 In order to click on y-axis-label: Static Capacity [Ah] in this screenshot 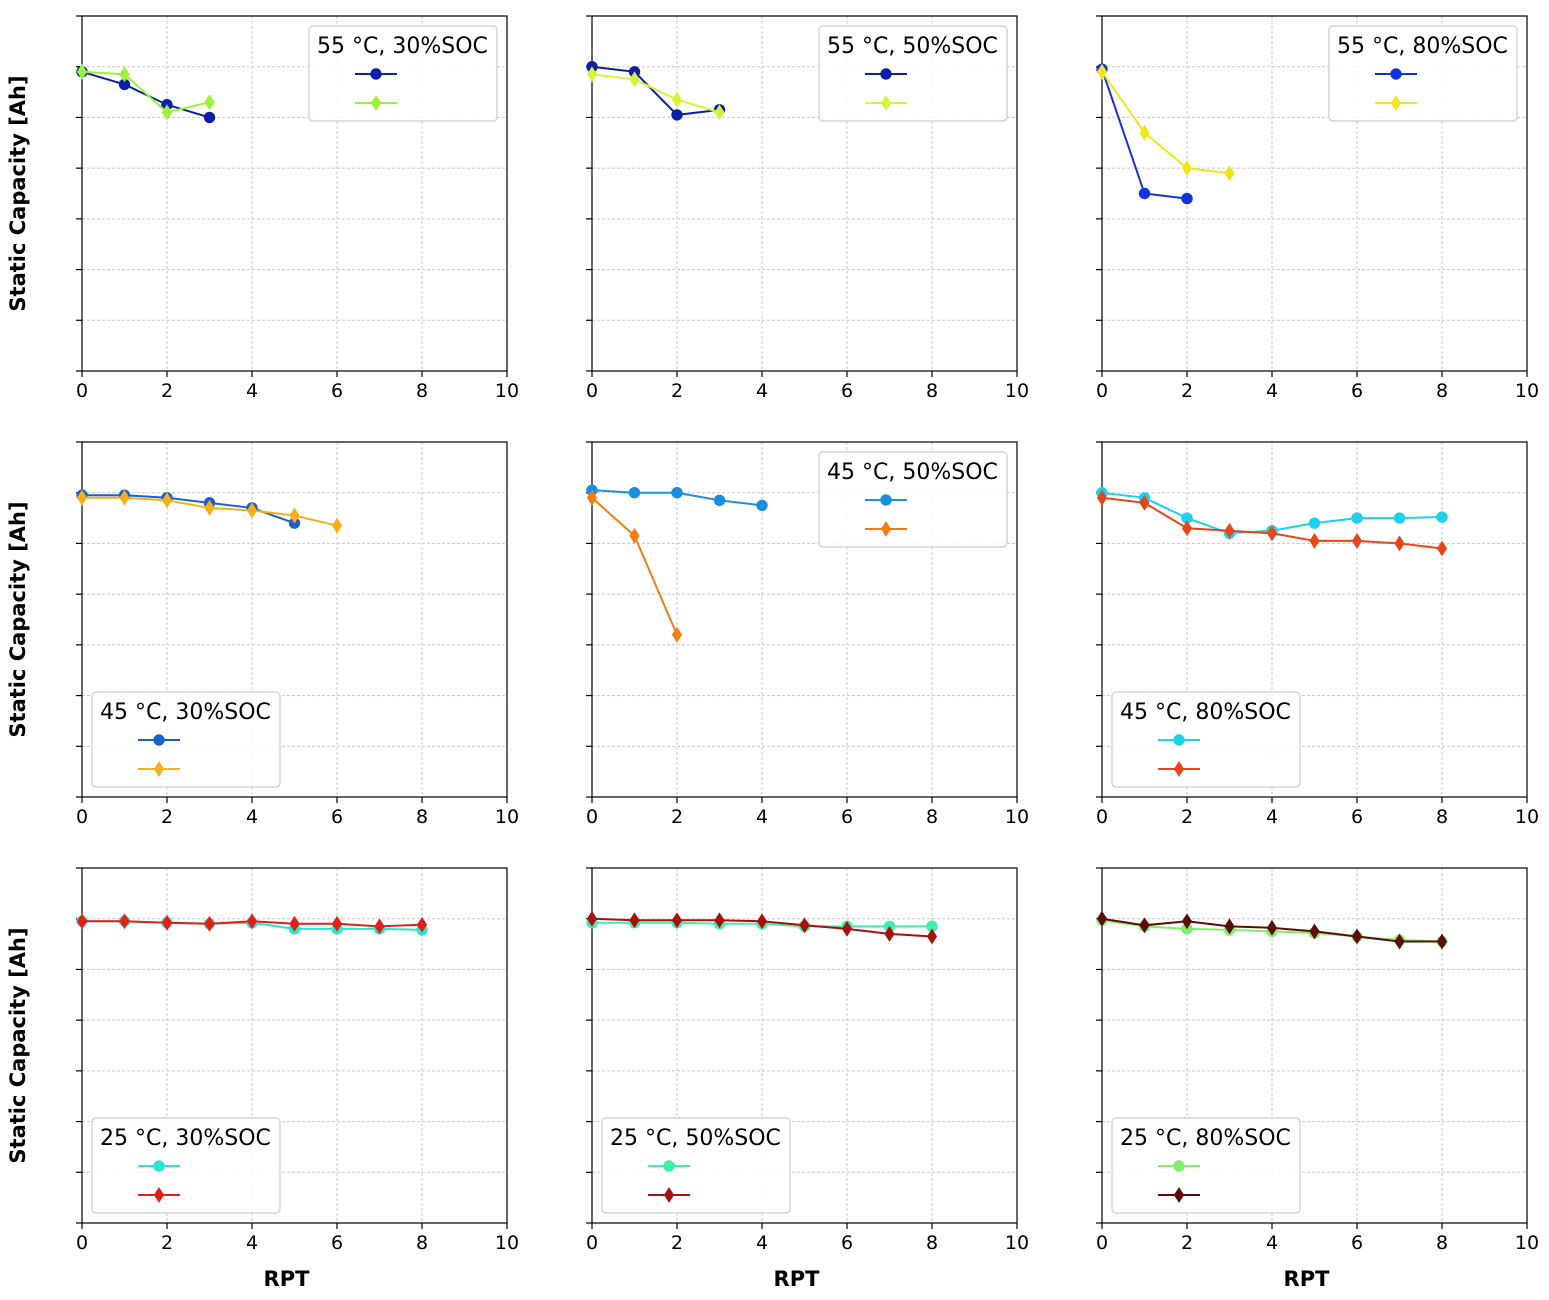, I will do `click(18, 619)`.